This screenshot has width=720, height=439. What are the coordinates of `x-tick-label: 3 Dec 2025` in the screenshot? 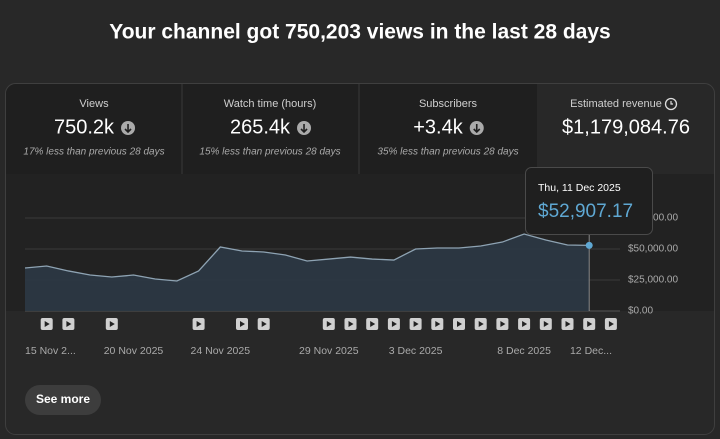 It's located at (416, 351).